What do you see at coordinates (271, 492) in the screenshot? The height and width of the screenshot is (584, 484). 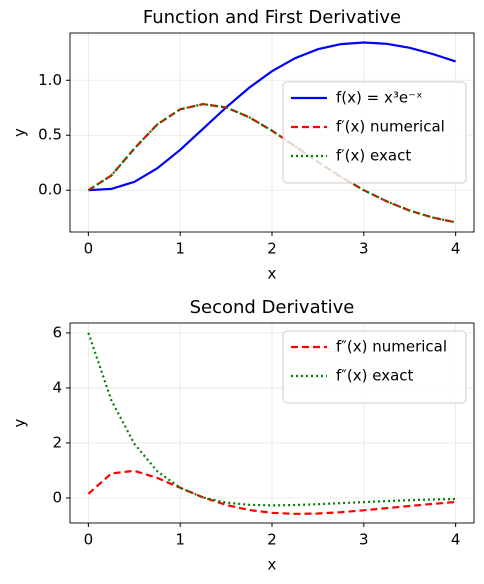 I see `series-line` at bounding box center [271, 492].